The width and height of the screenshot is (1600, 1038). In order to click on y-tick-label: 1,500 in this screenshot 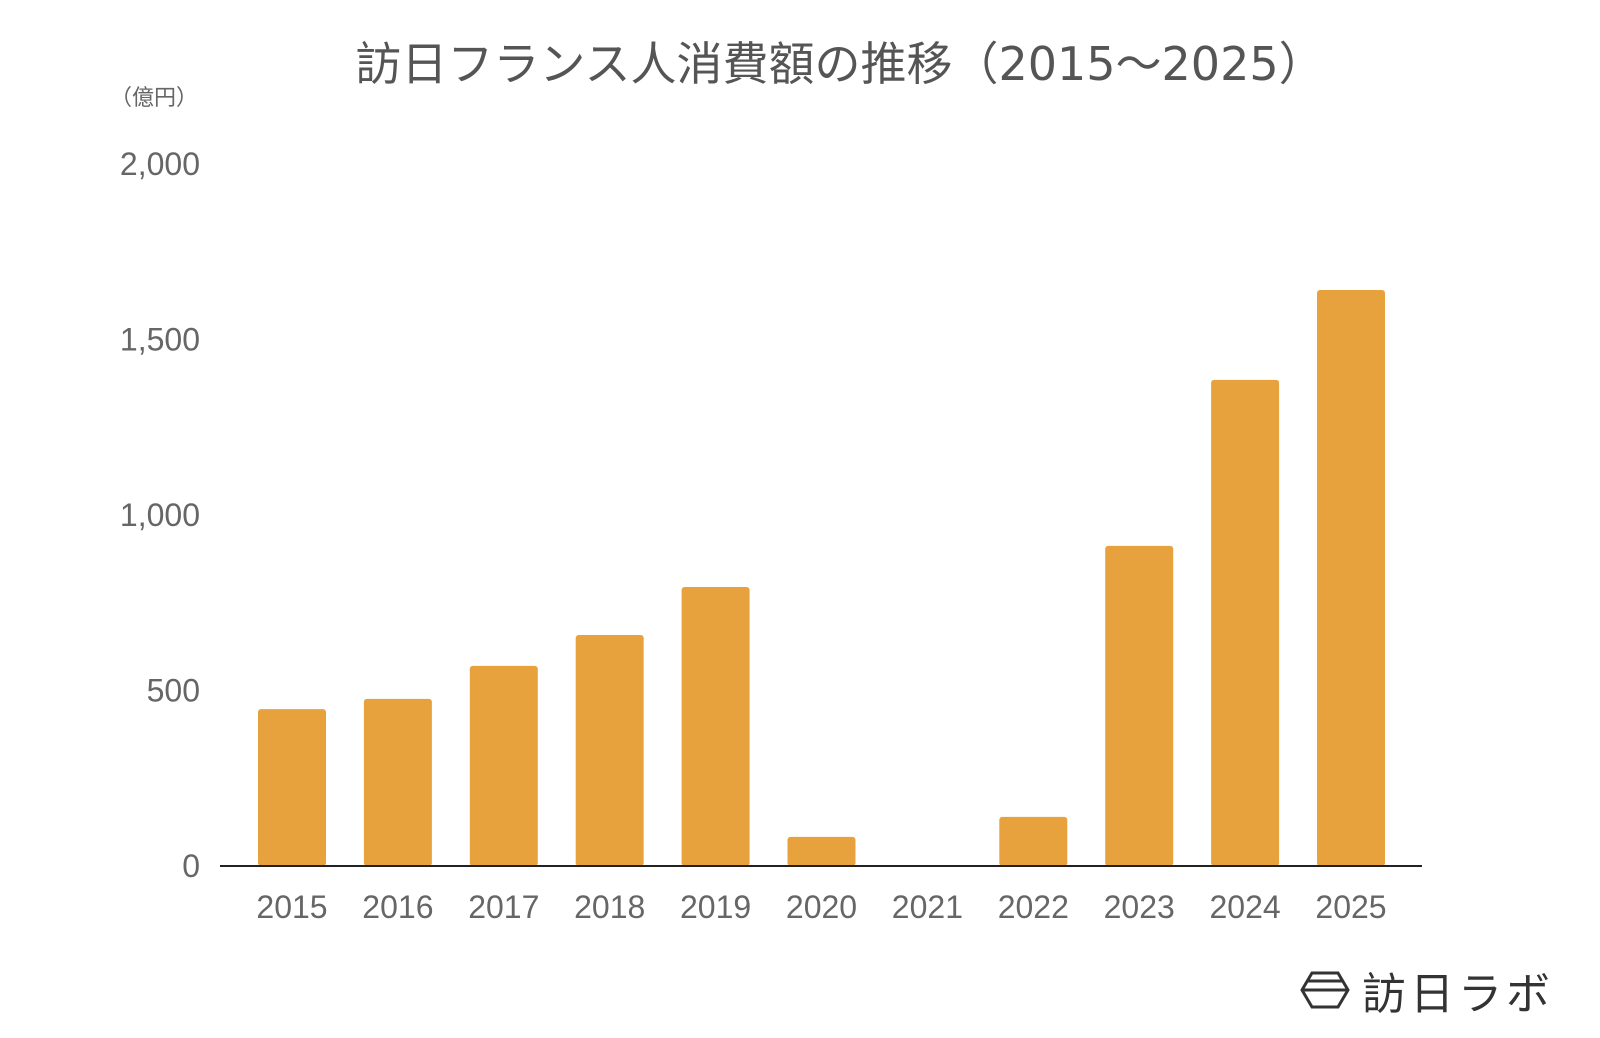, I will do `click(160, 340)`.